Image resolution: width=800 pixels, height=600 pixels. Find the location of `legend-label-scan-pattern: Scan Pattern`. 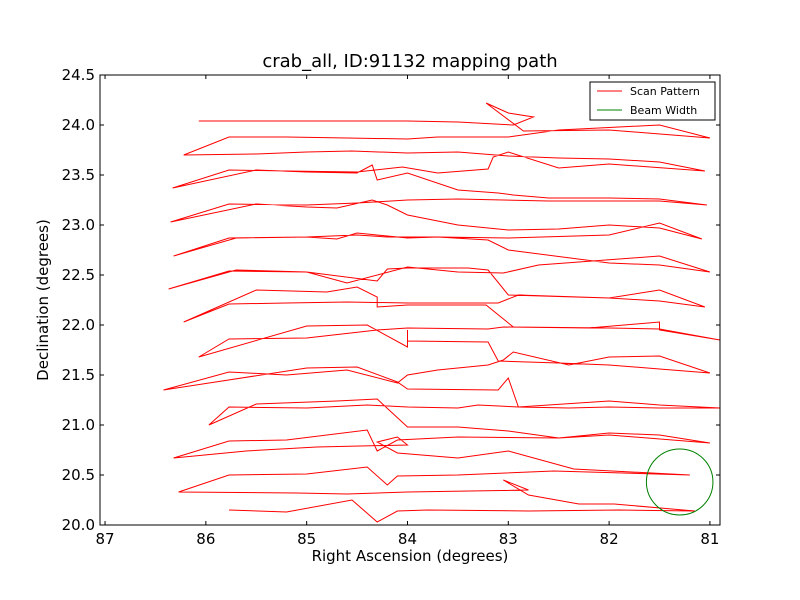

legend-label-scan-pattern: Scan Pattern is located at coordinates (665, 91).